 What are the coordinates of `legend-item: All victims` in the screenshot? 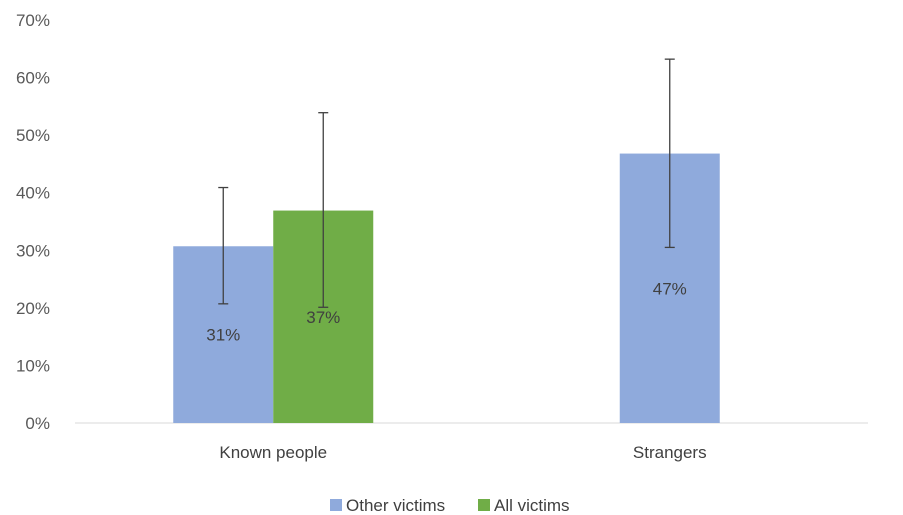 It's located at (524, 505).